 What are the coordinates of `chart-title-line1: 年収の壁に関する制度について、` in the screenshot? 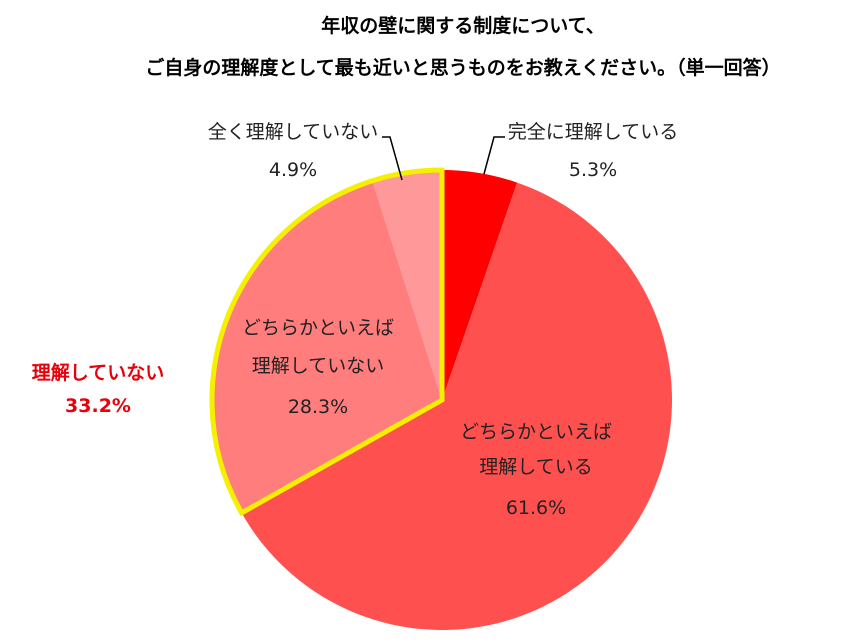 It's located at (463, 26).